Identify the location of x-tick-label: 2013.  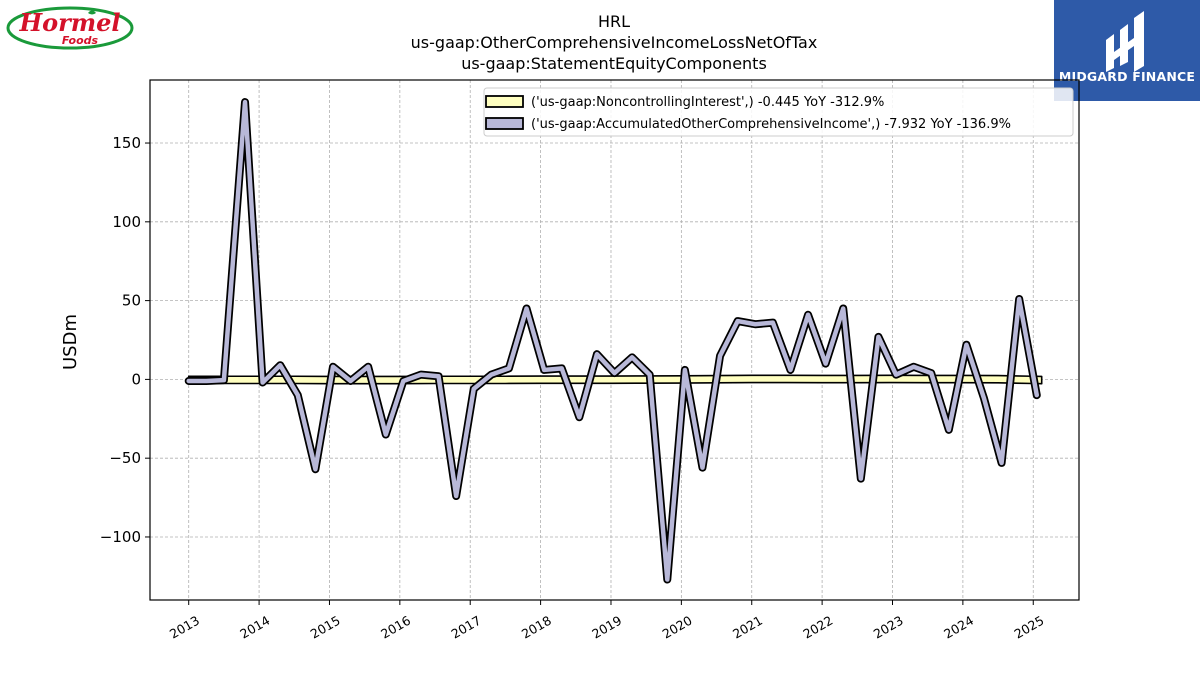
(184, 627).